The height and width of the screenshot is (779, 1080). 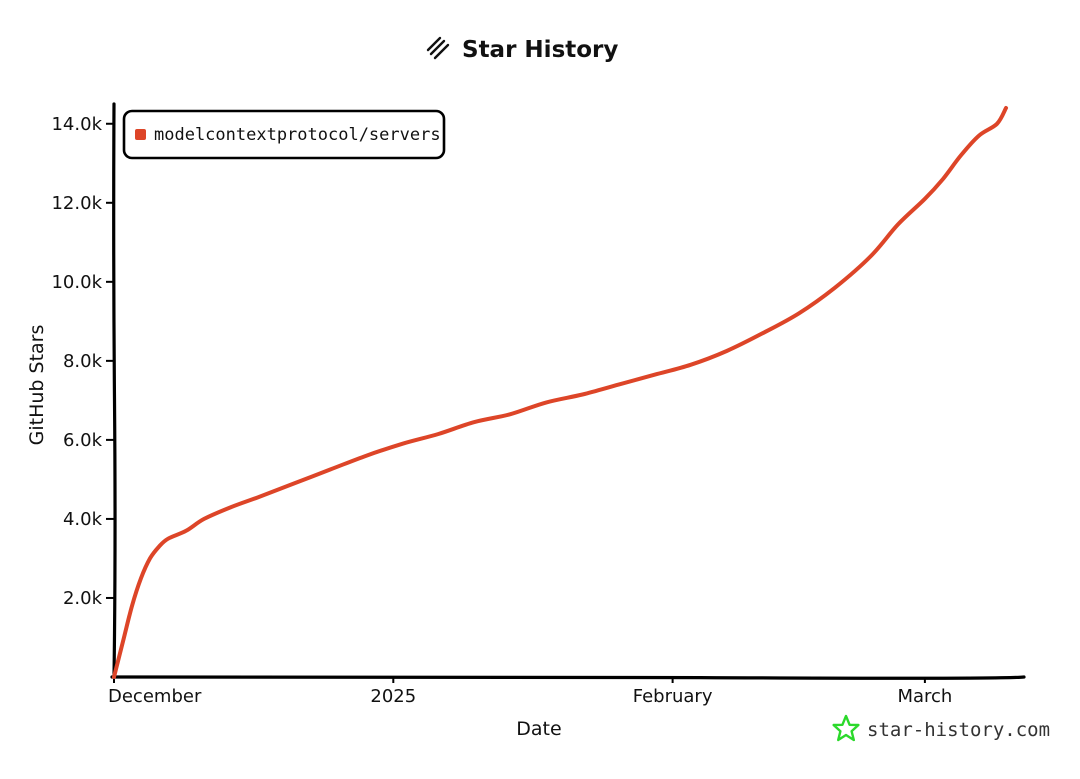 What do you see at coordinates (37, 385) in the screenshot?
I see `y-axis-title: GitHub Stars` at bounding box center [37, 385].